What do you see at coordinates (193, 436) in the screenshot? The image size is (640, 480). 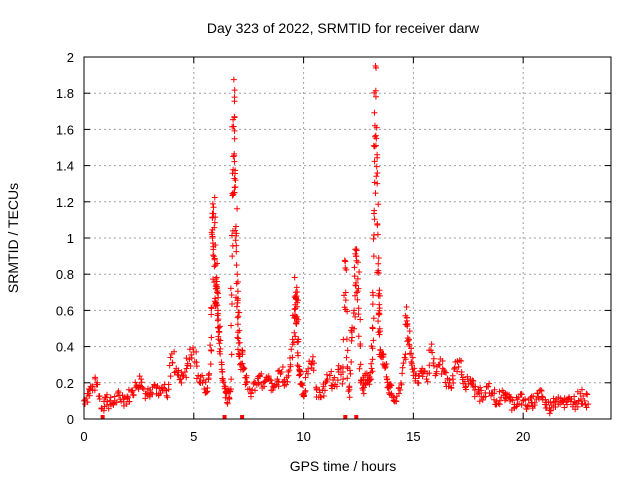 I see `x-tick-label: 5` at bounding box center [193, 436].